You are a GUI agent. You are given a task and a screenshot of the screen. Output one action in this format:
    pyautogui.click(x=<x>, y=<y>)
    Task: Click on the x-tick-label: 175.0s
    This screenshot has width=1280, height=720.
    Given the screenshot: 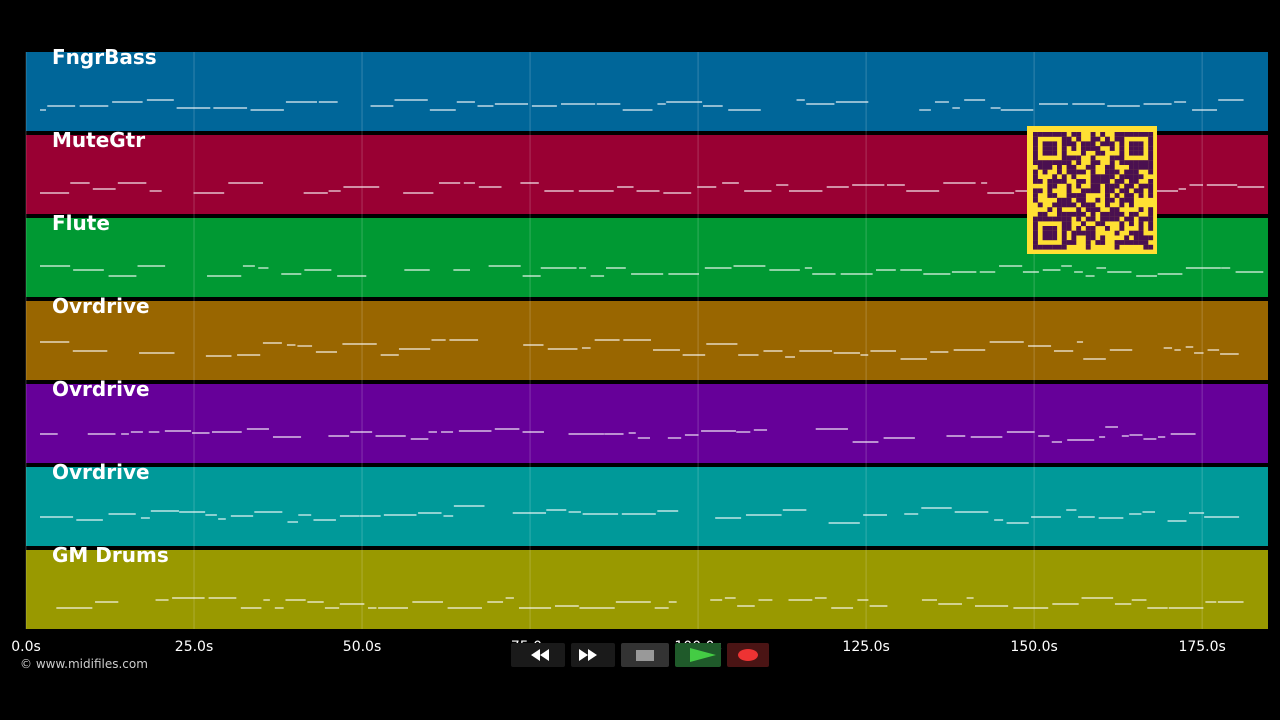 What is the action you would take?
    pyautogui.click(x=1201, y=647)
    